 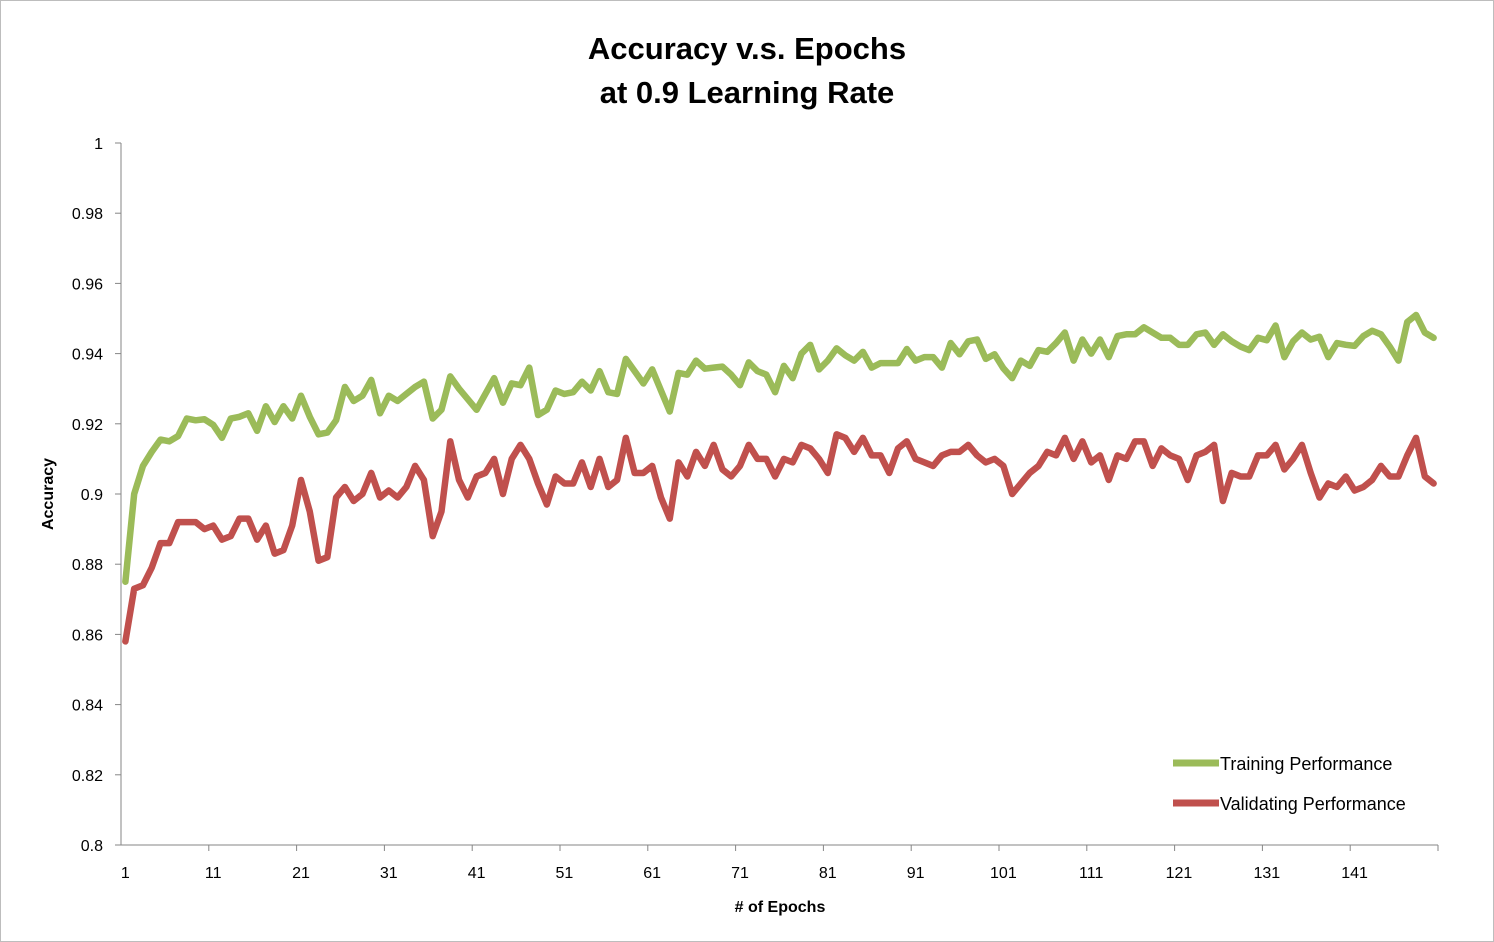 What do you see at coordinates (780, 863) in the screenshot?
I see `x-axis: 1 11 21 31 41 51 61 71 81 91 101 111 121 131 141` at bounding box center [780, 863].